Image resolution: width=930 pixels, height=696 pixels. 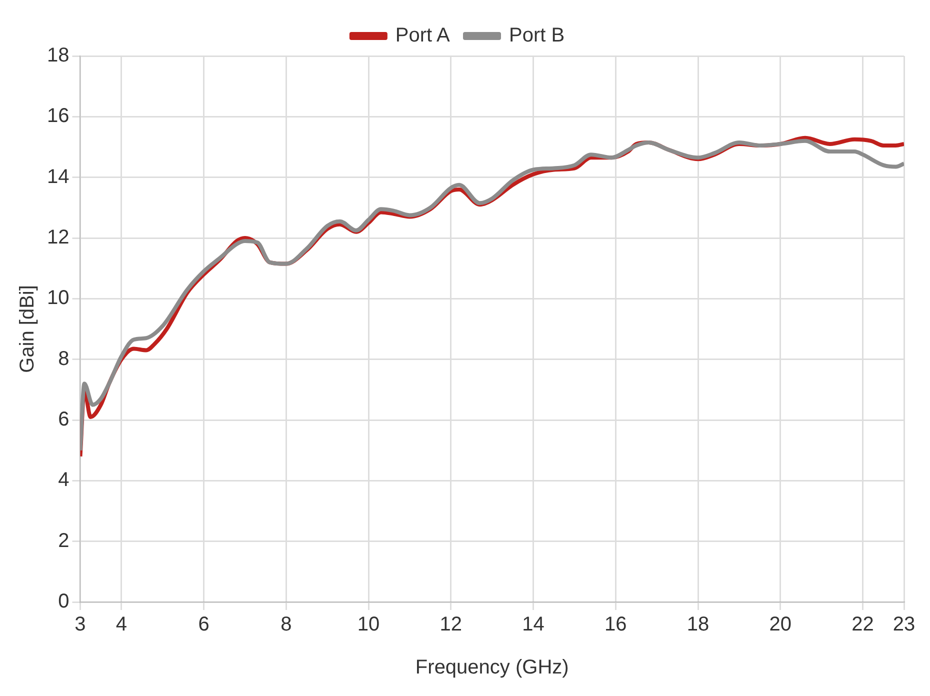 What do you see at coordinates (423, 35) in the screenshot?
I see `legend-label: Port A` at bounding box center [423, 35].